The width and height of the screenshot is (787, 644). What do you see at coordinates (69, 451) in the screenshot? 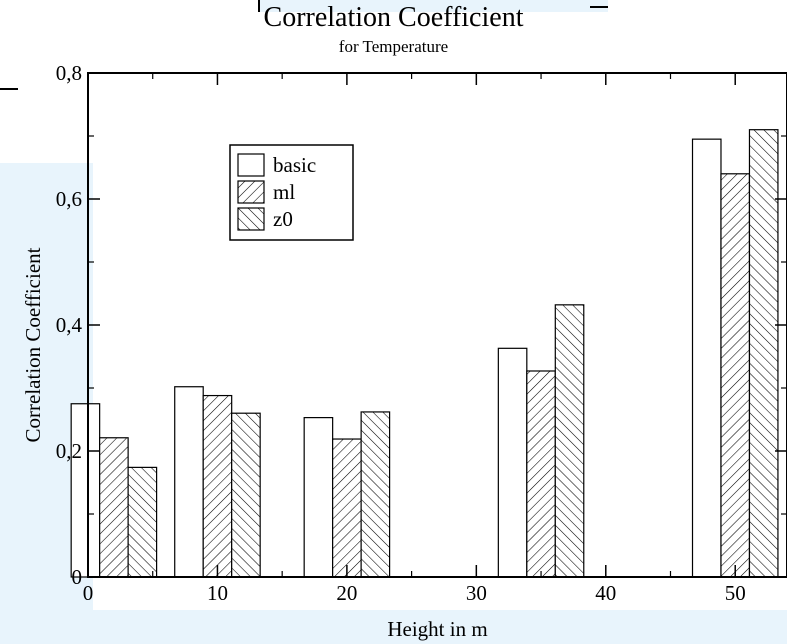
I see `y-tick-label: 0,2` at bounding box center [69, 451].